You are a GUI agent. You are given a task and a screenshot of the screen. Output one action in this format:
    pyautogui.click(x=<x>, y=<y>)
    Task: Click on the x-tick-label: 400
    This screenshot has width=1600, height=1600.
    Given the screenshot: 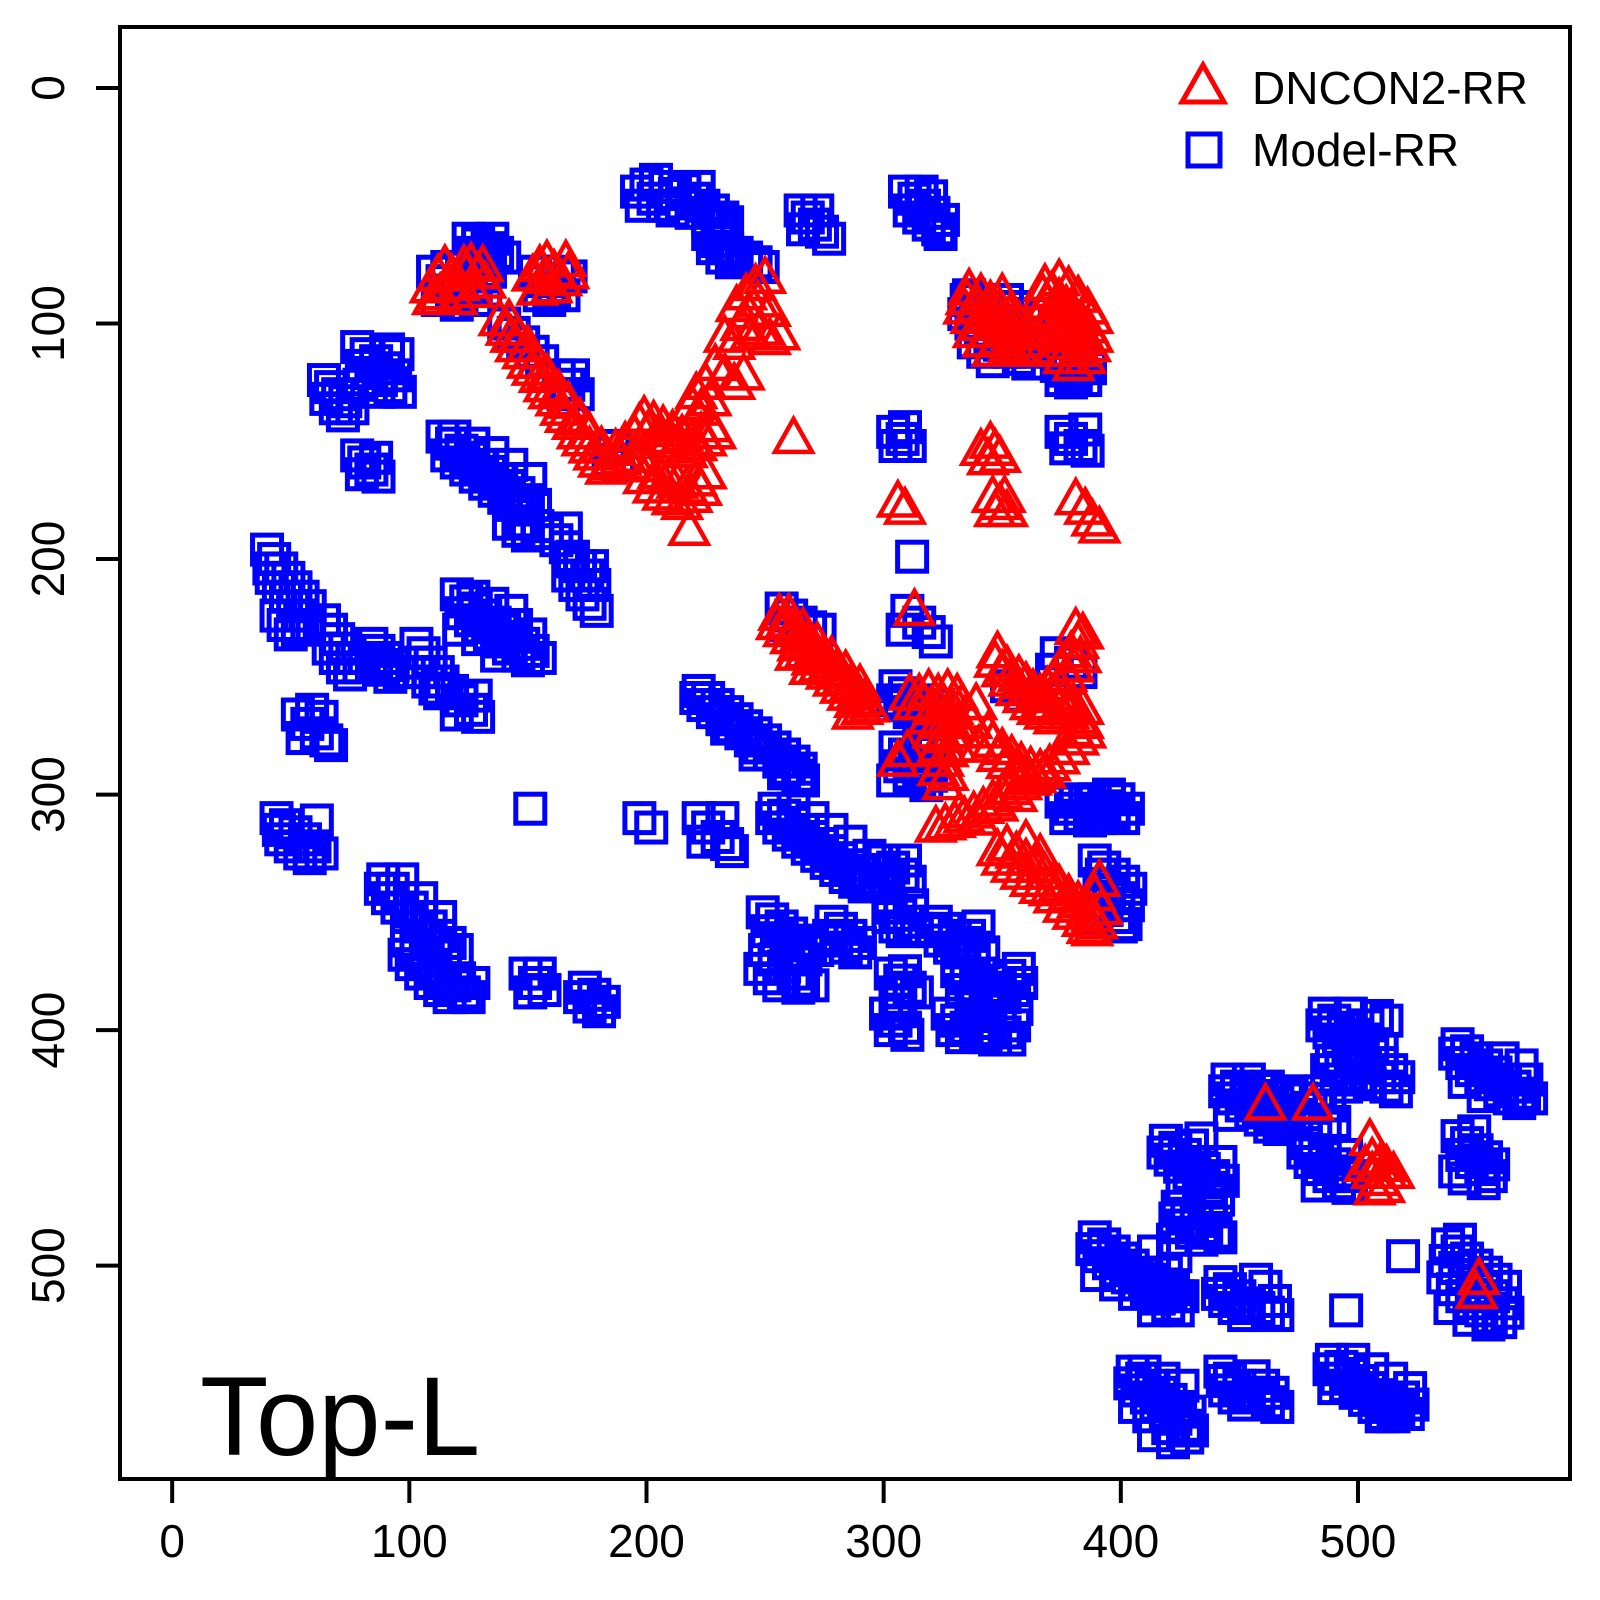 What is the action you would take?
    pyautogui.click(x=1120, y=1541)
    